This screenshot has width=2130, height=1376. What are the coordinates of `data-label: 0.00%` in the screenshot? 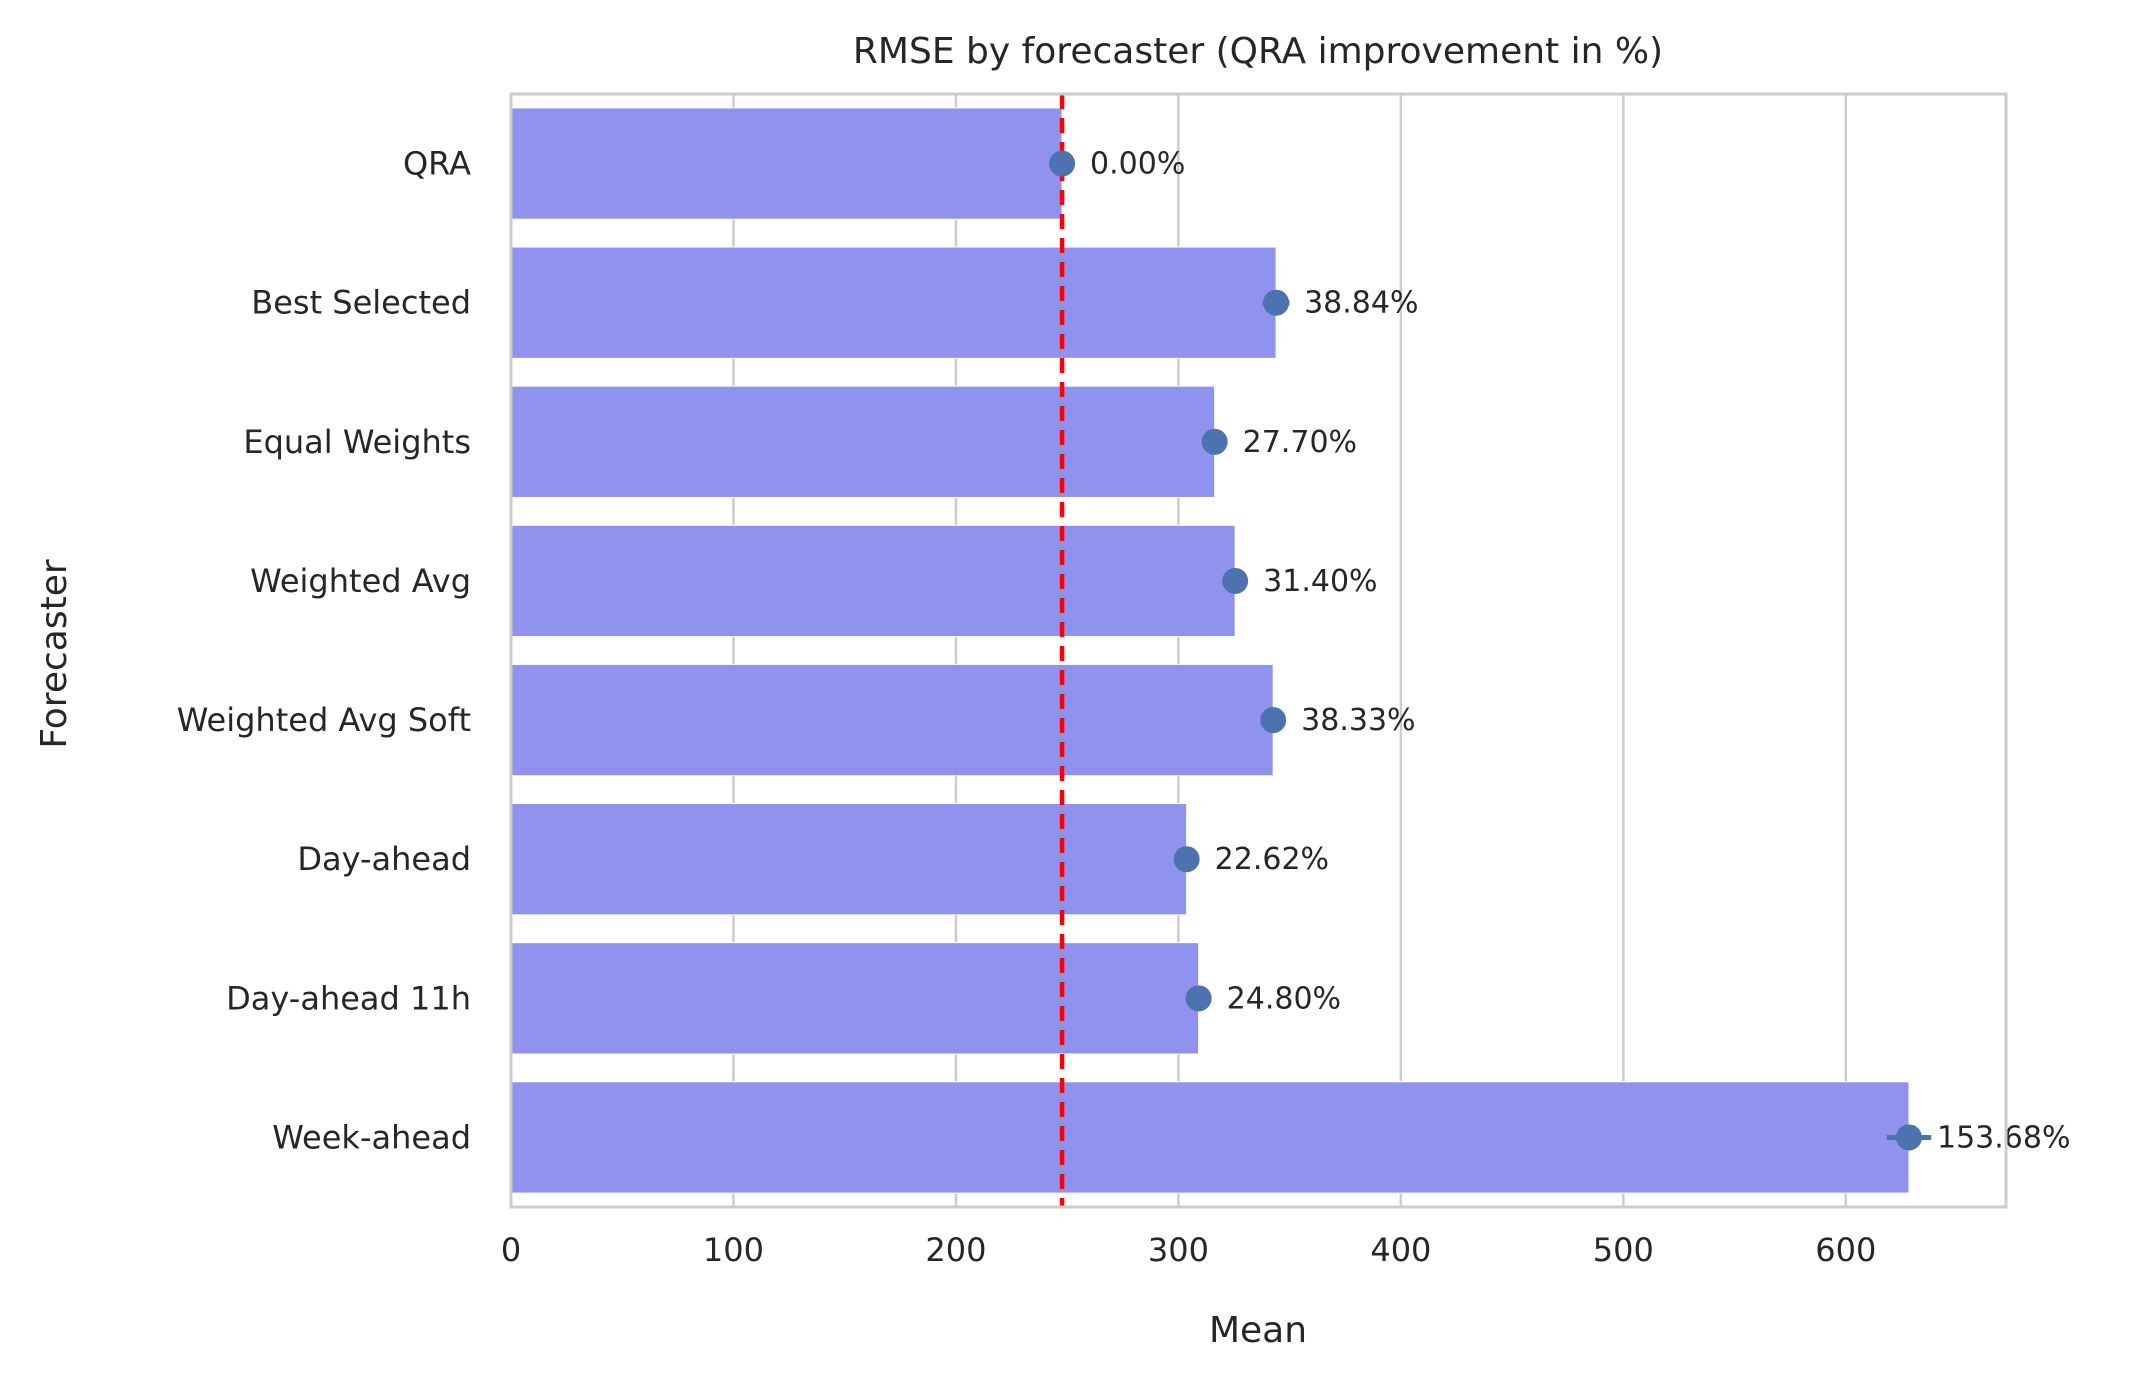 It's located at (1137, 164).